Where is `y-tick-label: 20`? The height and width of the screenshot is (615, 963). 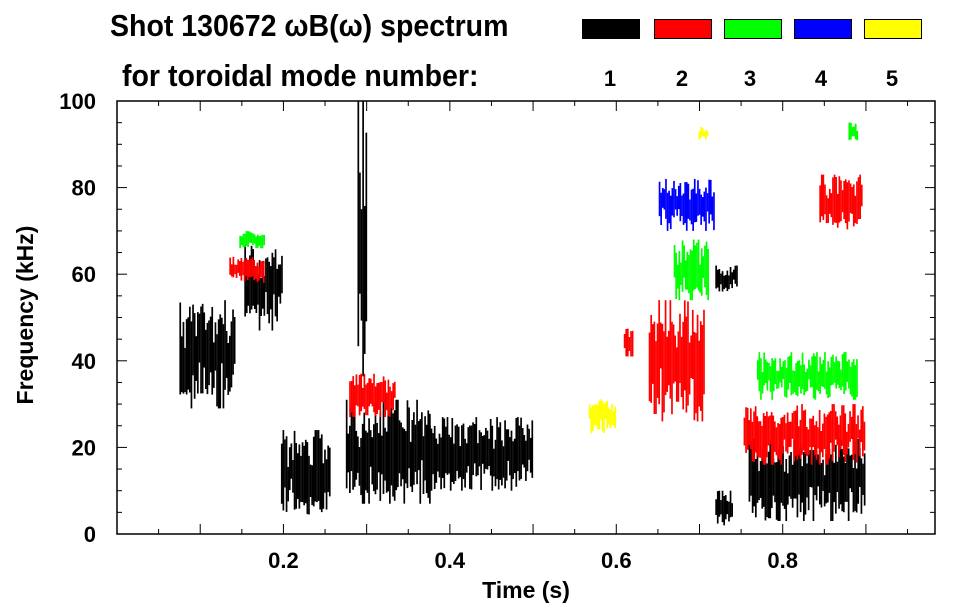
y-tick-label: 20 is located at coordinates (84, 447).